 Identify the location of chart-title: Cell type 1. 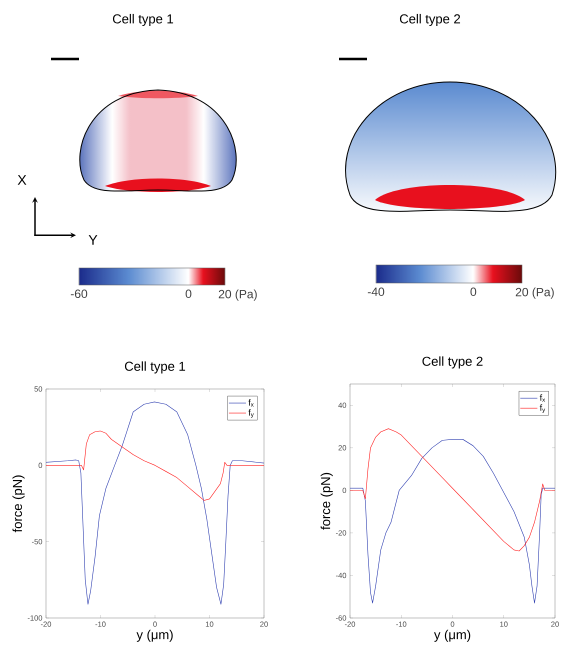
(155, 367).